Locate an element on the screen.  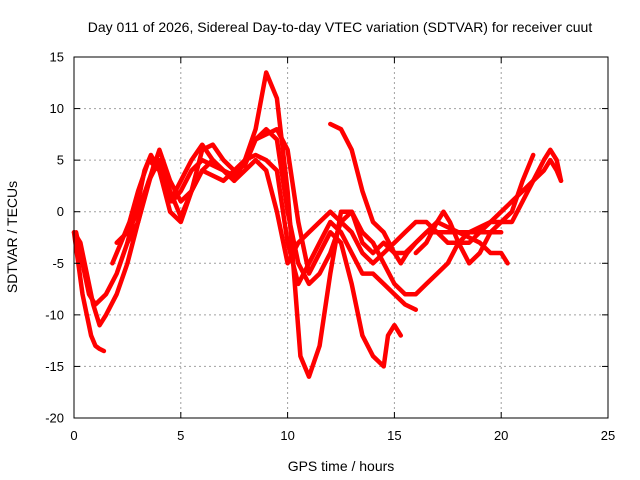
y-tick-label: 0 is located at coordinates (60, 211).